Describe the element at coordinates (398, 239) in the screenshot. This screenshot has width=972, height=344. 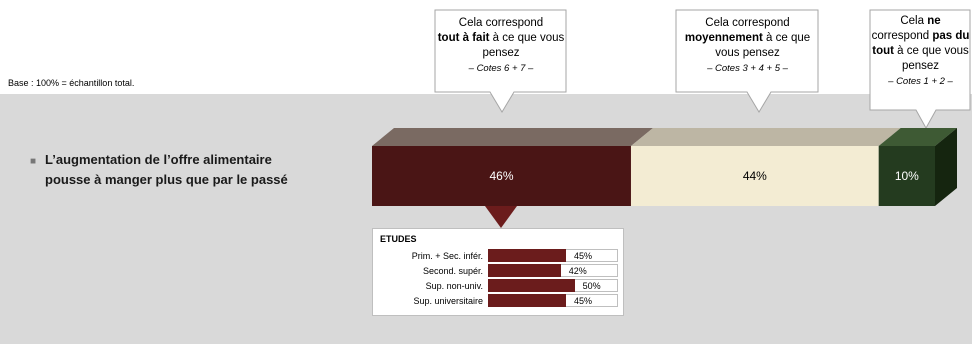
I see `etudes-title: ETUDES` at that location.